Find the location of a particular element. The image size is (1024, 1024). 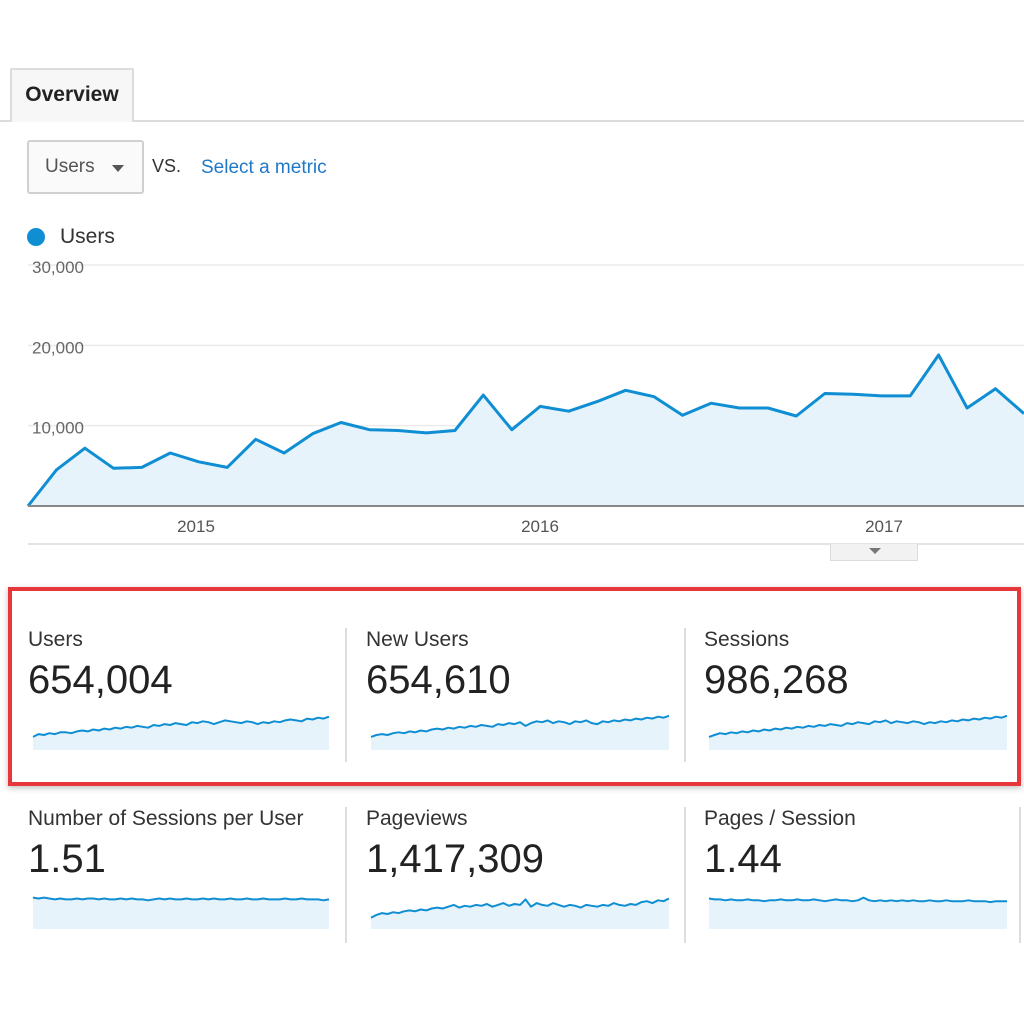

metric-dropdown: Users is located at coordinates (85, 167).